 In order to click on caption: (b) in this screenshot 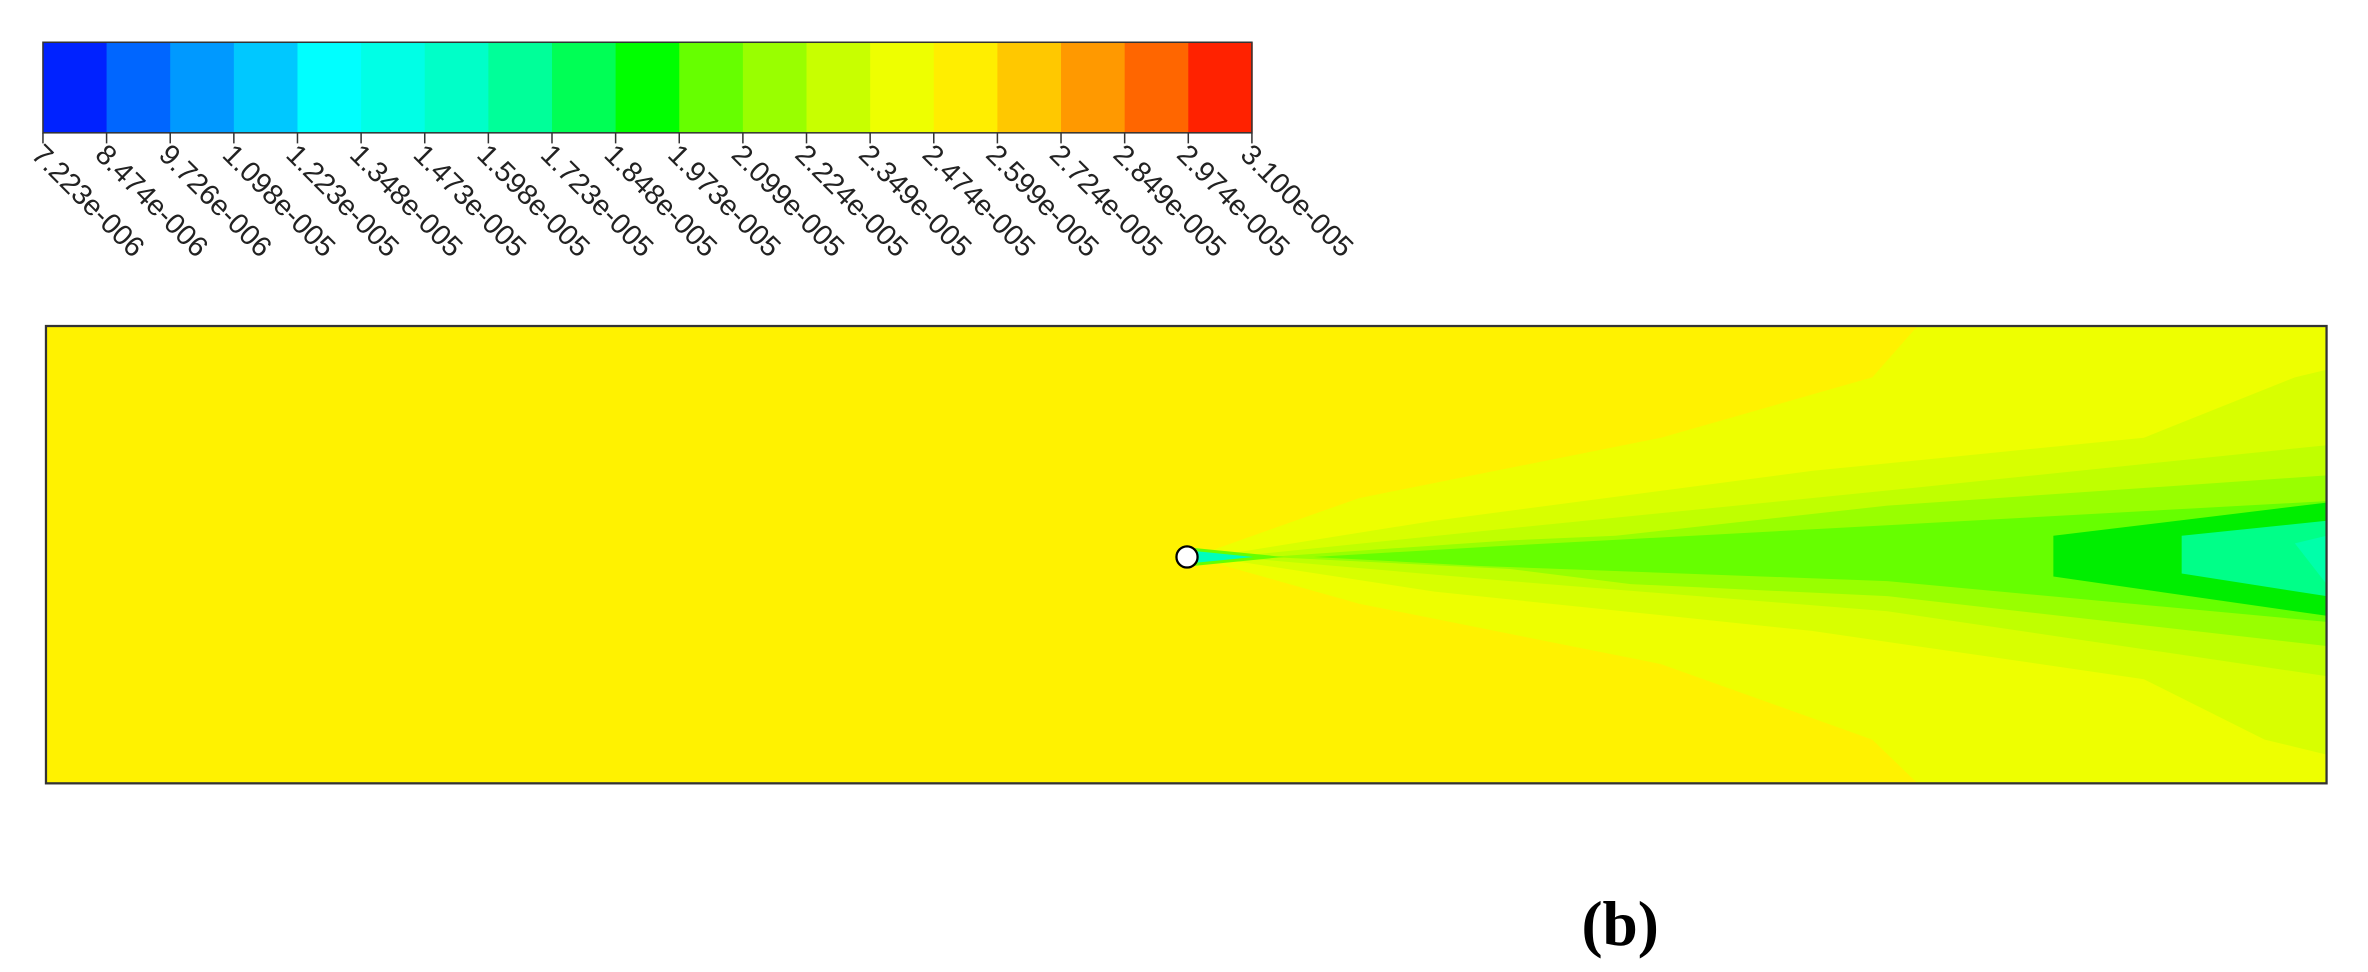, I will do `click(1619, 924)`.